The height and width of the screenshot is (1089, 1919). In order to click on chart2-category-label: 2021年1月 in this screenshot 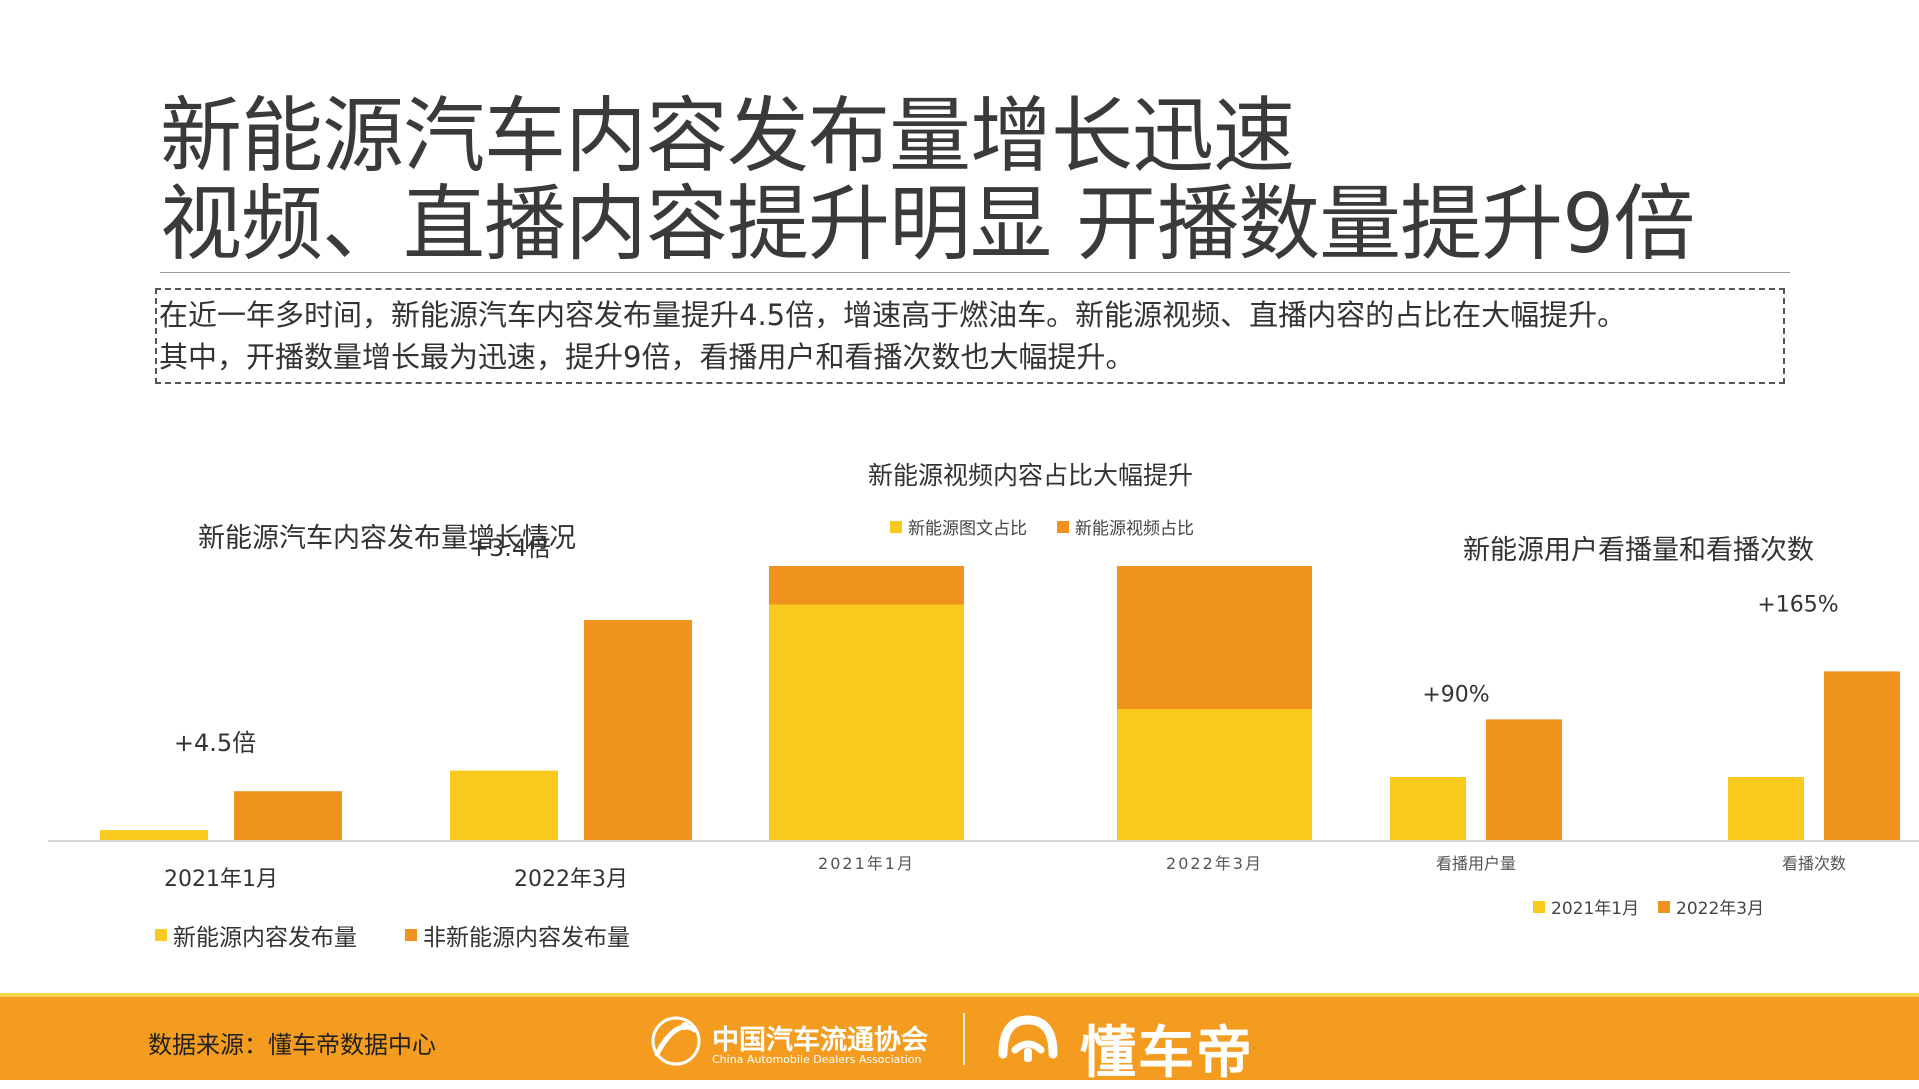, I will do `click(866, 863)`.